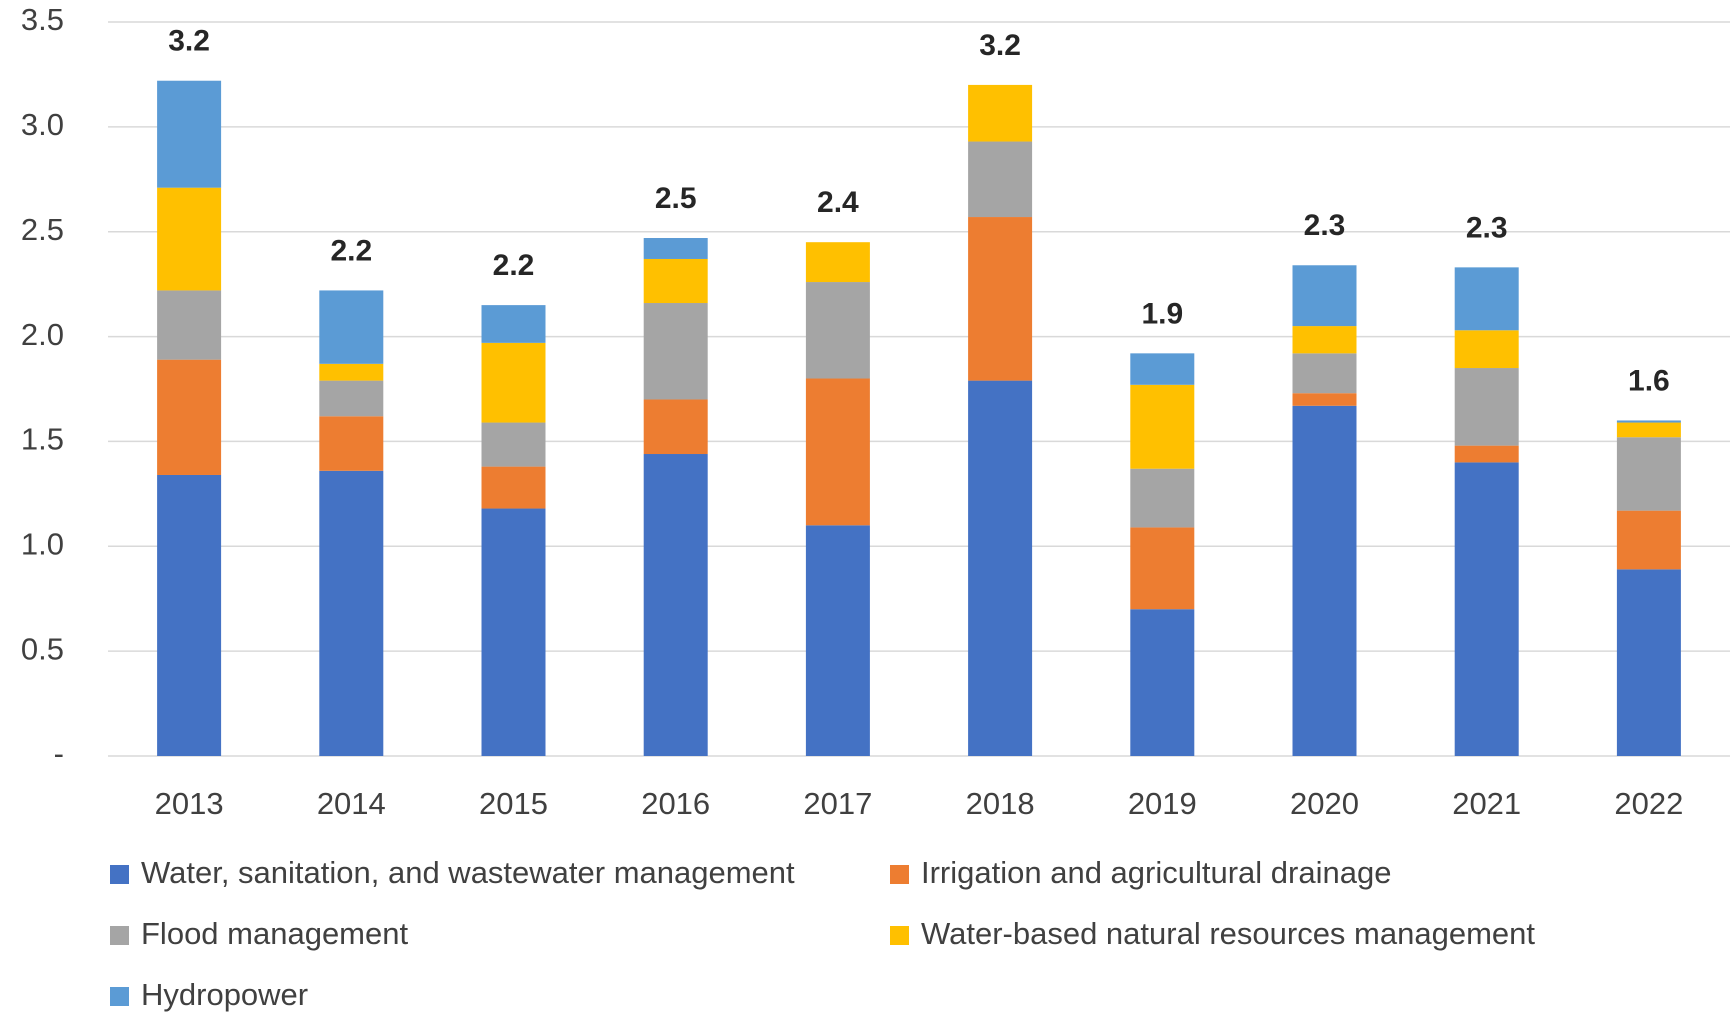  I want to click on x-tick-label: 2018, so click(1000, 803).